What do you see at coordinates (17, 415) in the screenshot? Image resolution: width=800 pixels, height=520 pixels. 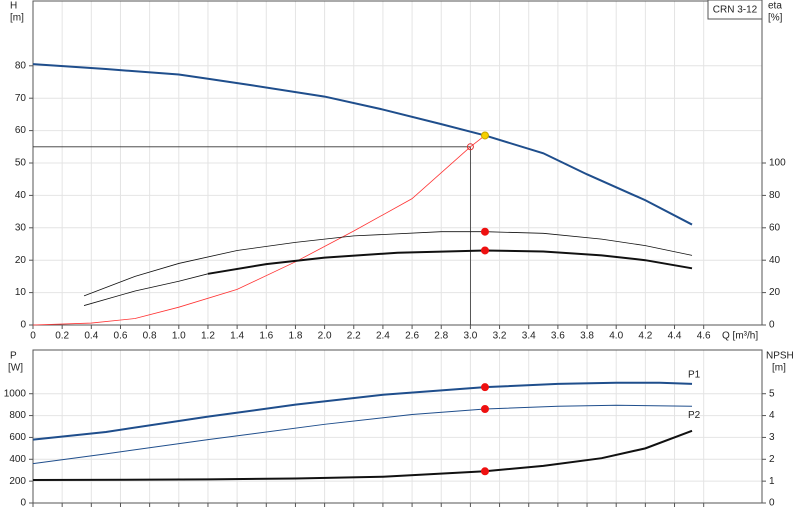 I see `y-tick-label: 800` at bounding box center [17, 415].